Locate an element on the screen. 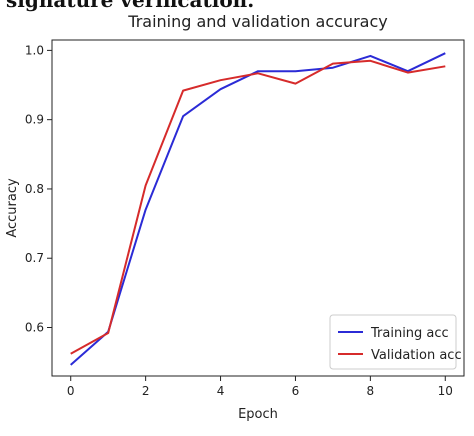 This screenshot has width=474, height=436. legend: Training acc Validation acc is located at coordinates (395, 342).